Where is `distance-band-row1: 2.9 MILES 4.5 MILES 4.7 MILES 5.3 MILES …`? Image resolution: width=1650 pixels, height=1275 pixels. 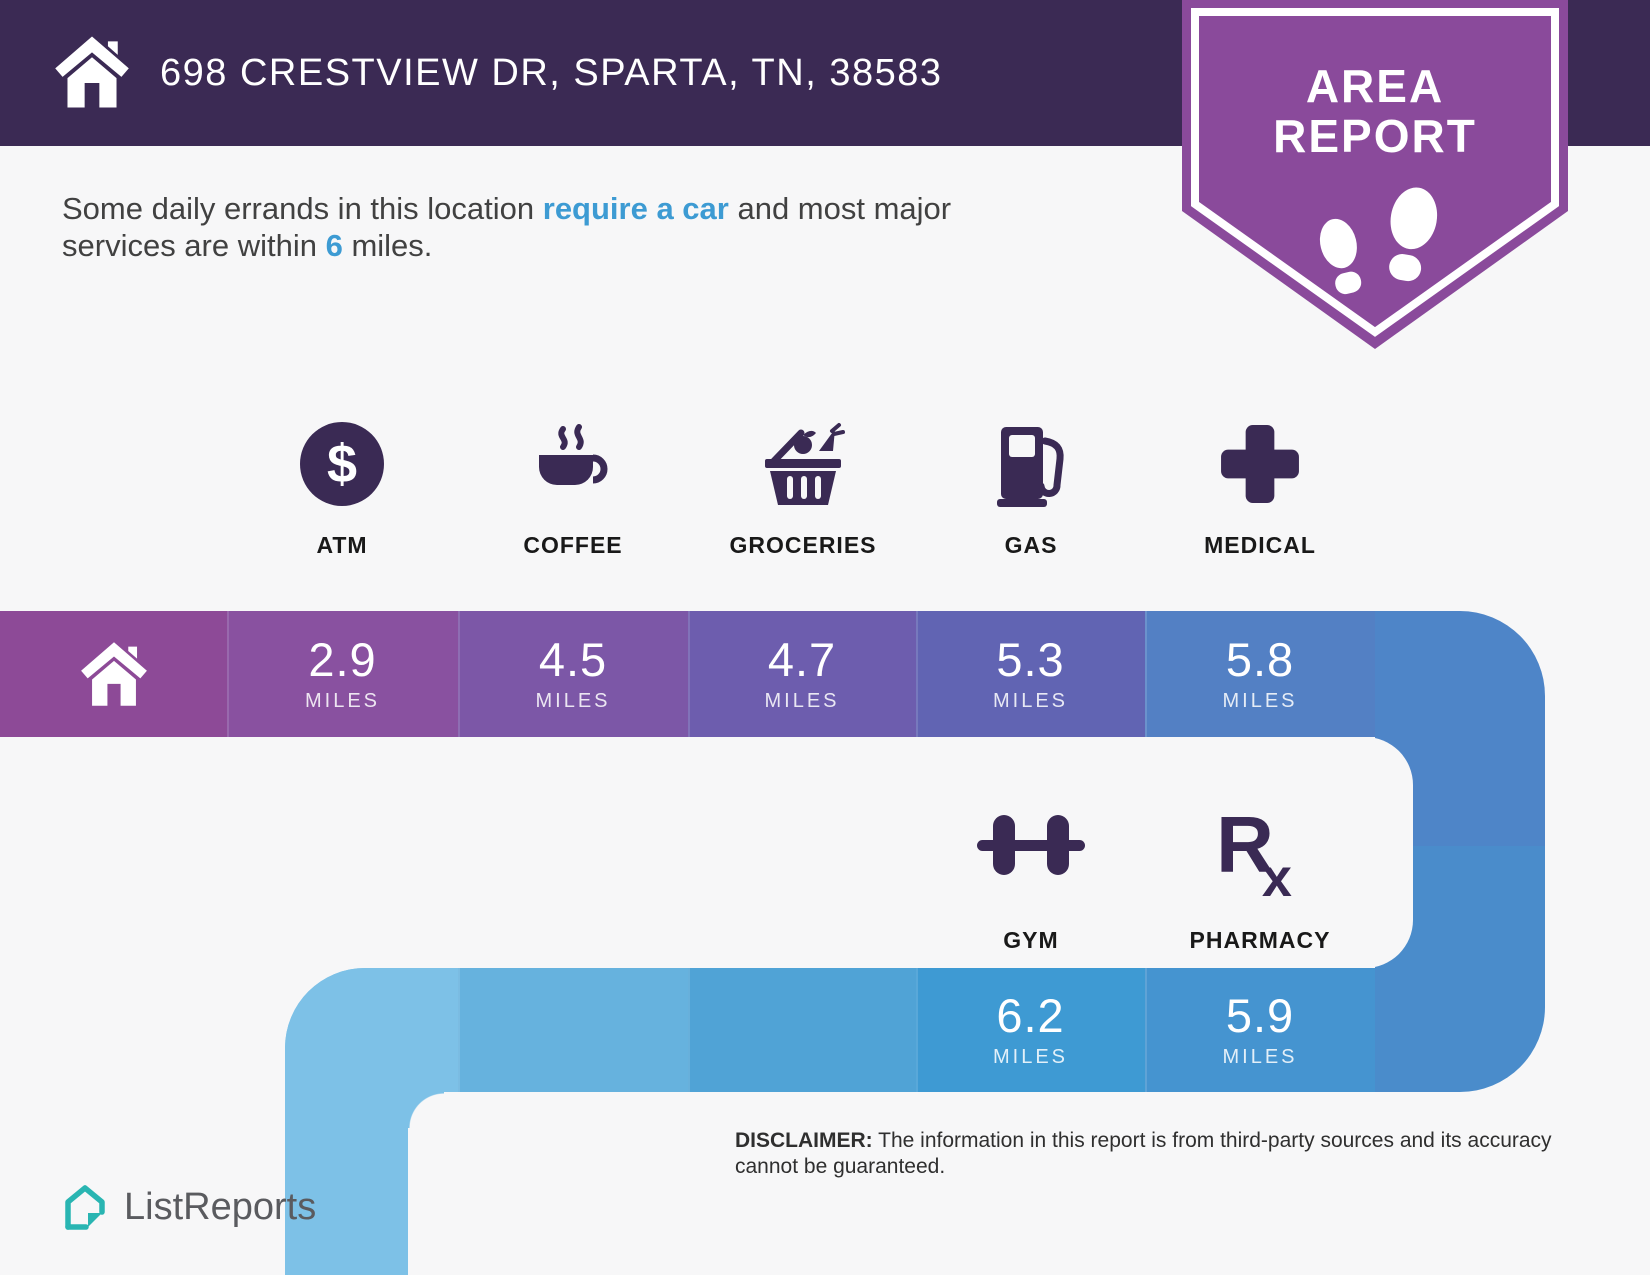 distance-band-row1: 2.9 MILES 4.5 MILES 4.7 MILES 5.3 MILES … is located at coordinates (687, 674).